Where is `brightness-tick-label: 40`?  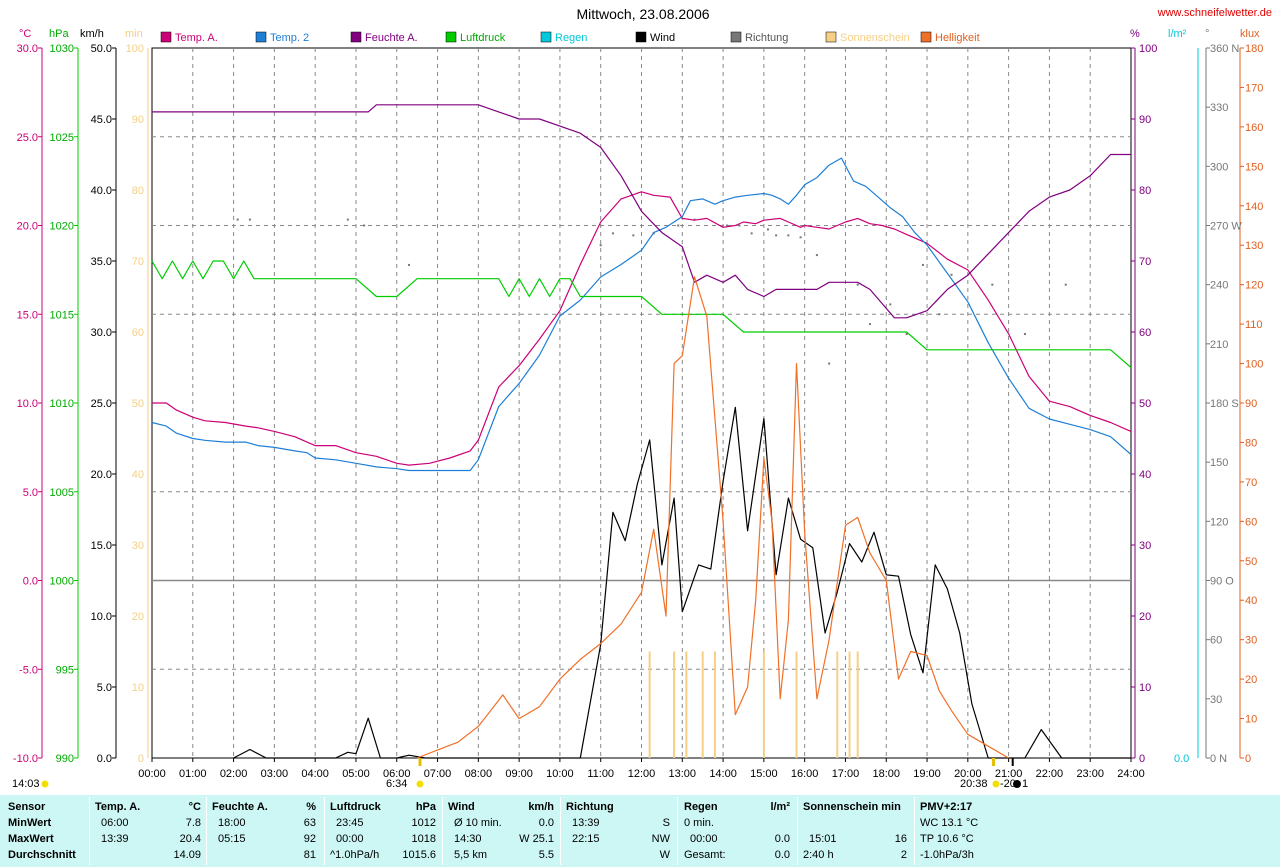
brightness-tick-label: 40 is located at coordinates (1251, 601).